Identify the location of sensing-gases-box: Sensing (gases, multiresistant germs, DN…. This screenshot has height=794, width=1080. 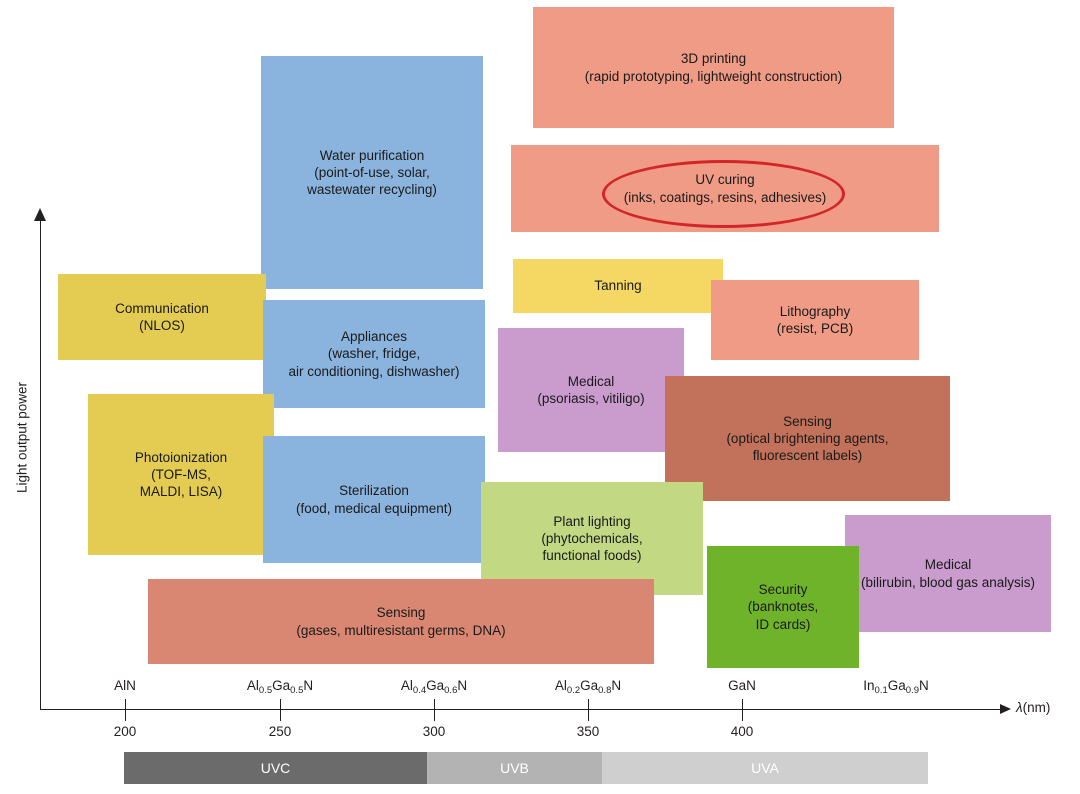
(401, 621).